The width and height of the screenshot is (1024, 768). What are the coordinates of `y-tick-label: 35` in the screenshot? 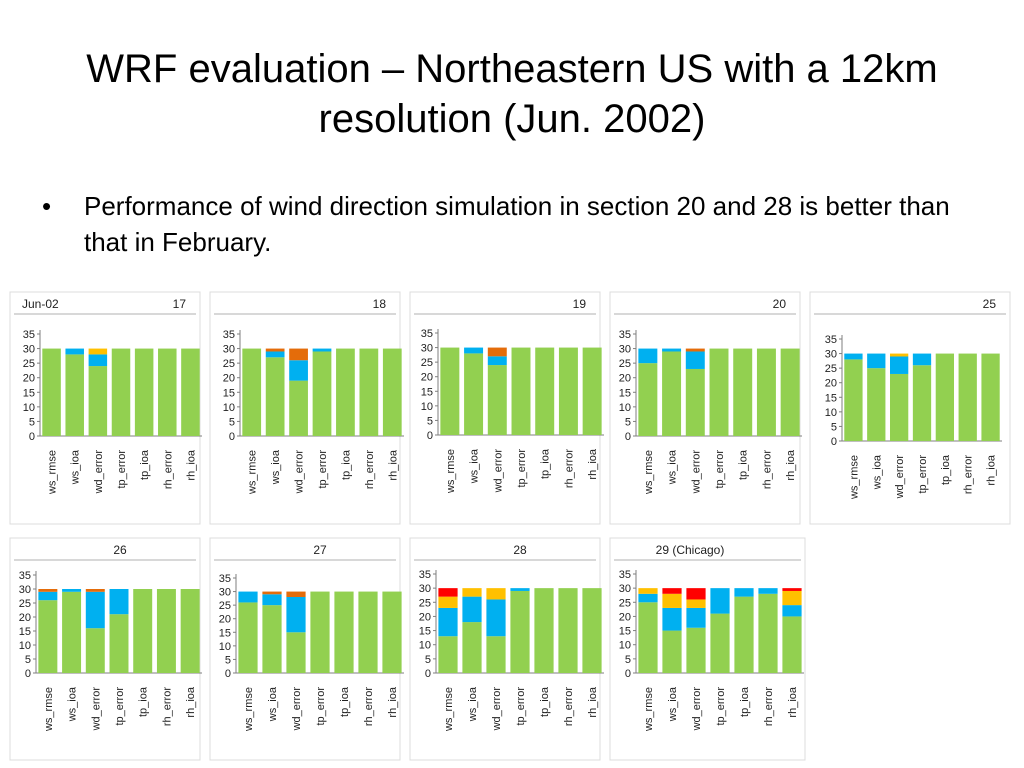 It's located at (625, 335).